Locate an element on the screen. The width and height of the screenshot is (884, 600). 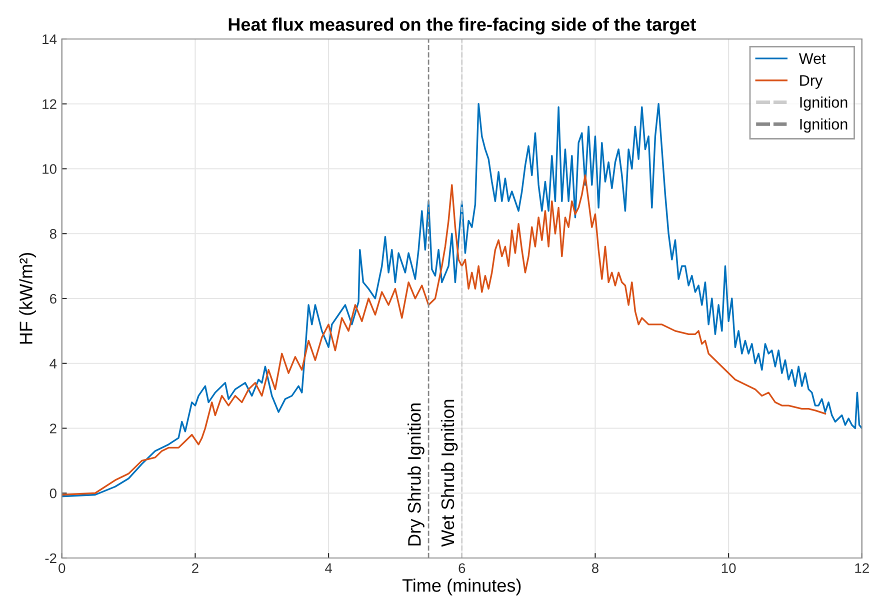
x-tick-label: 2 is located at coordinates (195, 568).